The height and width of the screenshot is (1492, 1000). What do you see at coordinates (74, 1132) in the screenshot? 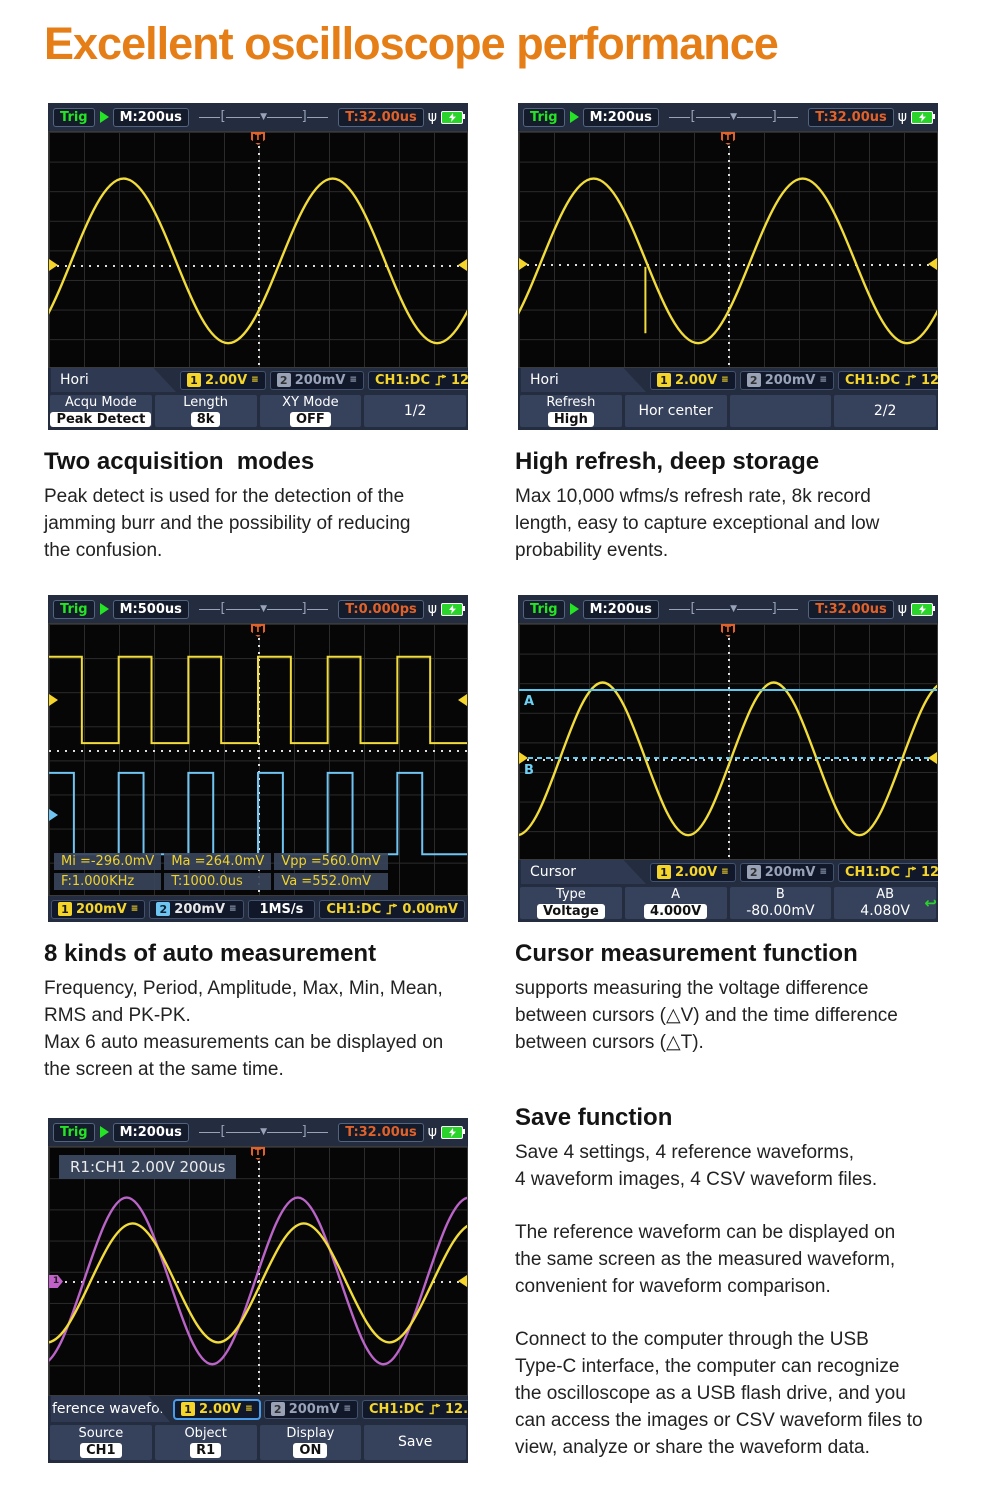
I see `trigger-status-label: Trig` at bounding box center [74, 1132].